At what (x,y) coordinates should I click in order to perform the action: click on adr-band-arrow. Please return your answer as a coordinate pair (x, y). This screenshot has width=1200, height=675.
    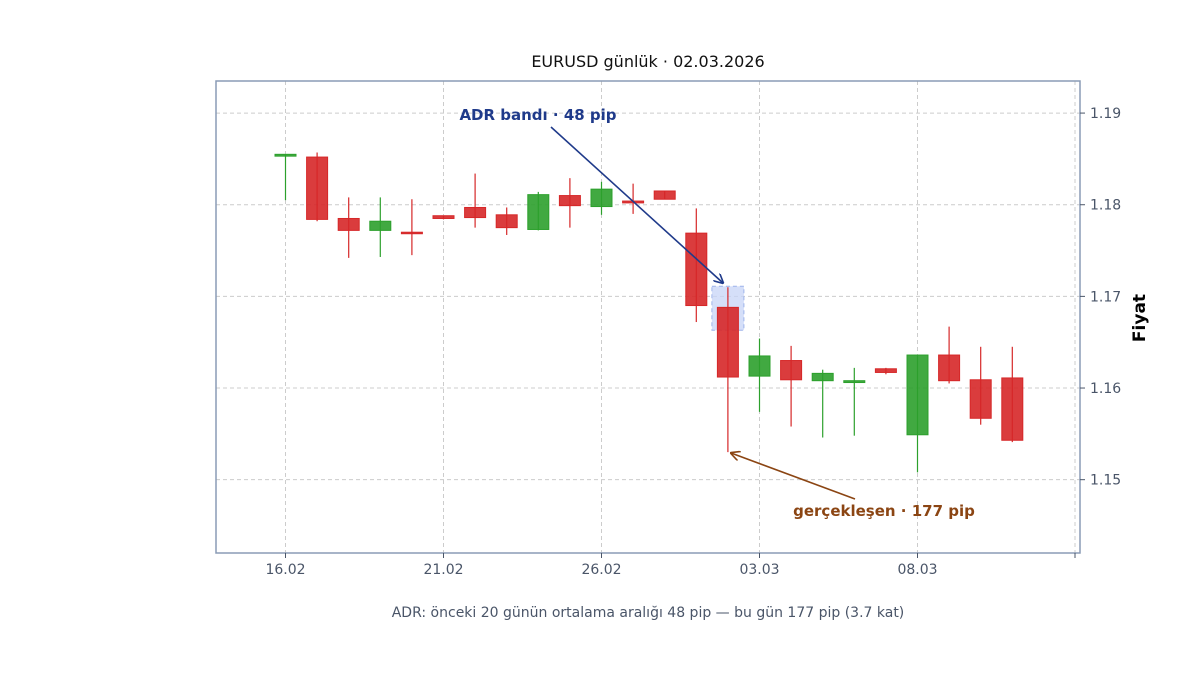
    Looking at the image, I should click on (636, 204).